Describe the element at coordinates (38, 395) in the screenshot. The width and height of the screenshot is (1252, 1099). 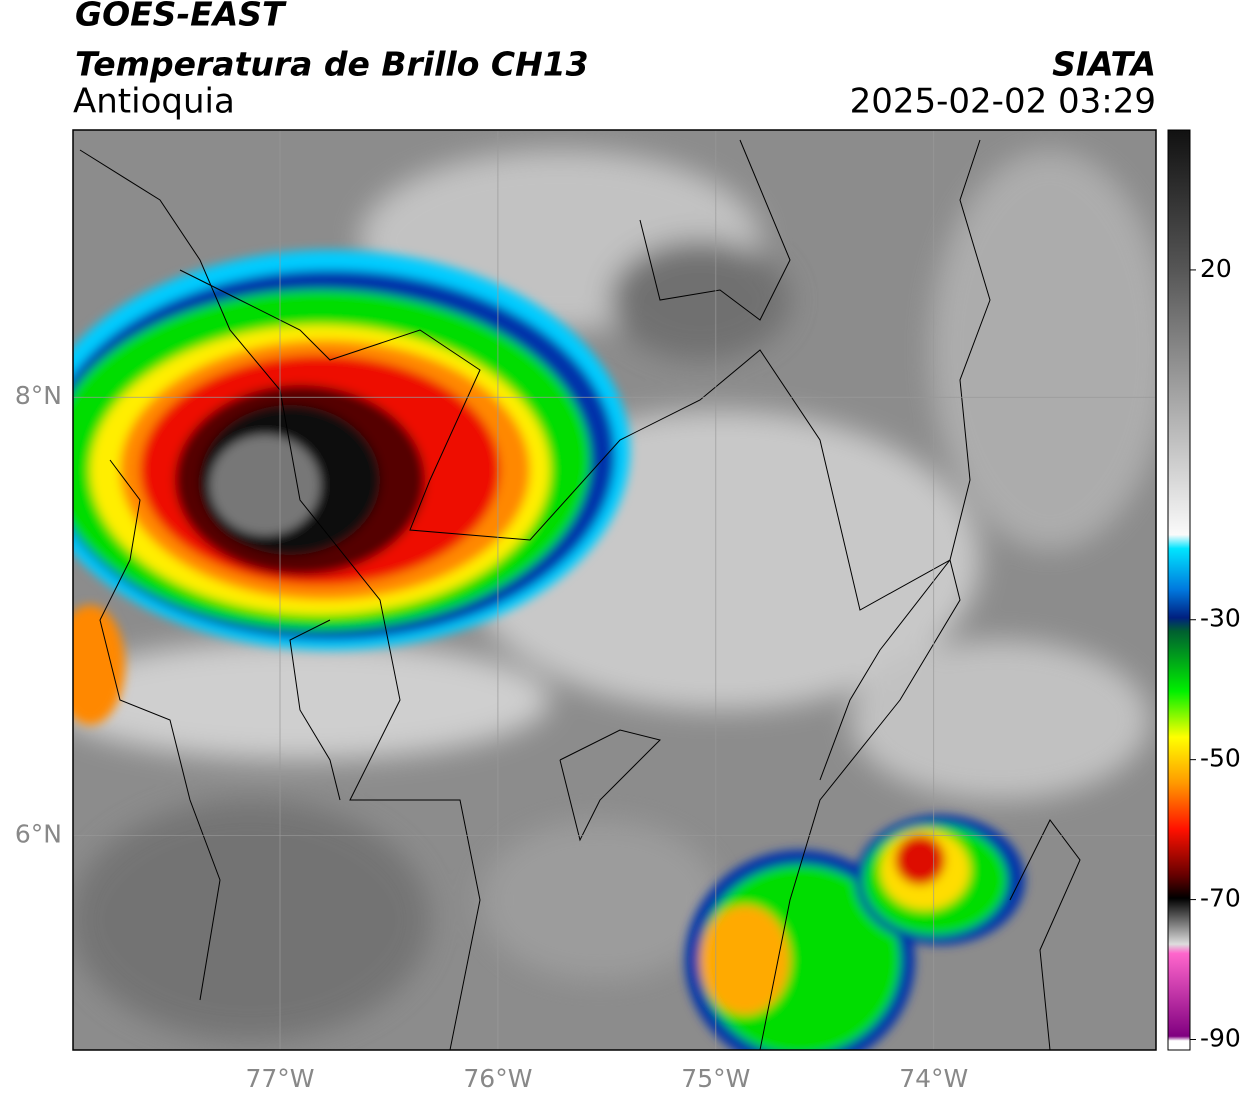
I see `lat-tick-label: 8°N` at that location.